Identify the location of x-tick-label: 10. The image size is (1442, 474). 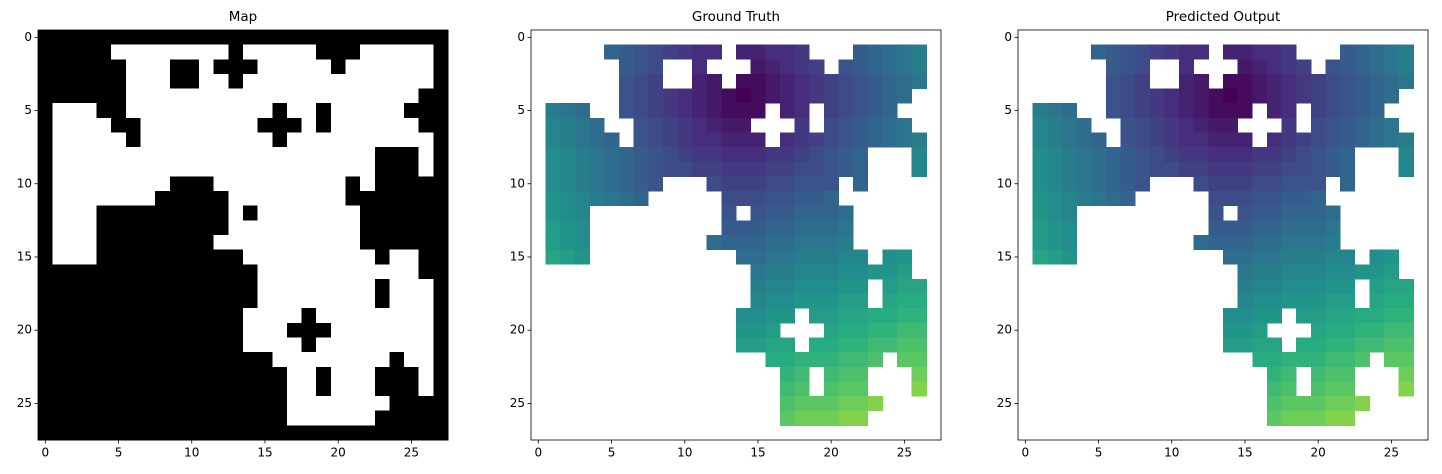
(191, 453).